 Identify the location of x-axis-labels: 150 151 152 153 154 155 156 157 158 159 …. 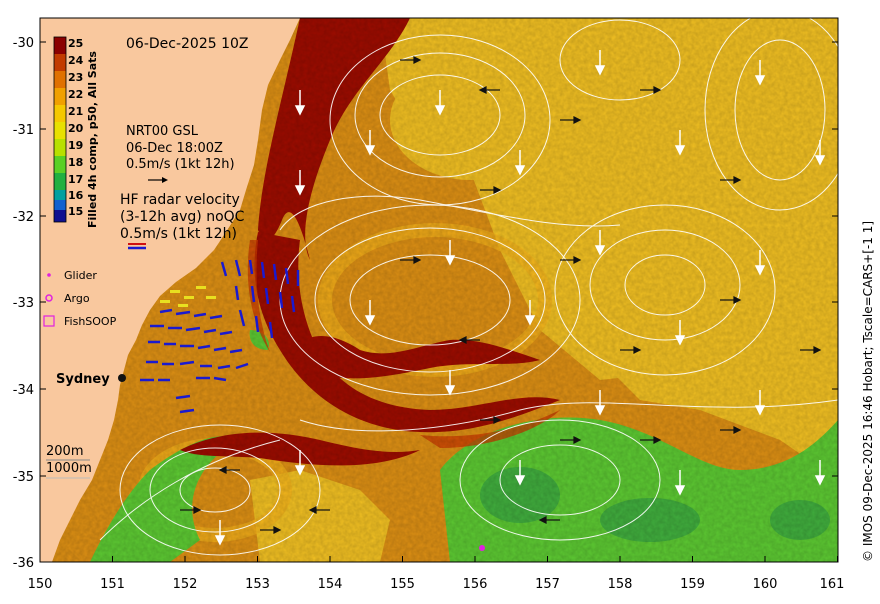
(436, 584).